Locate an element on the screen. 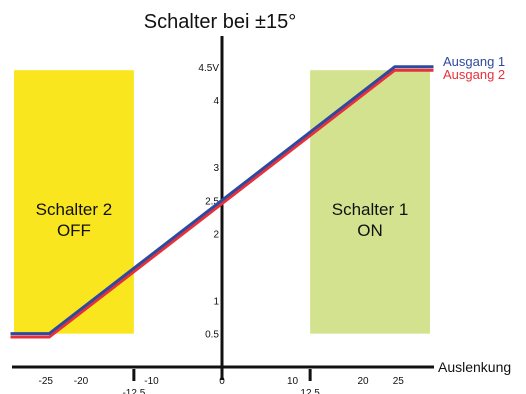  x-tick-label-4: 0 is located at coordinates (222, 381).